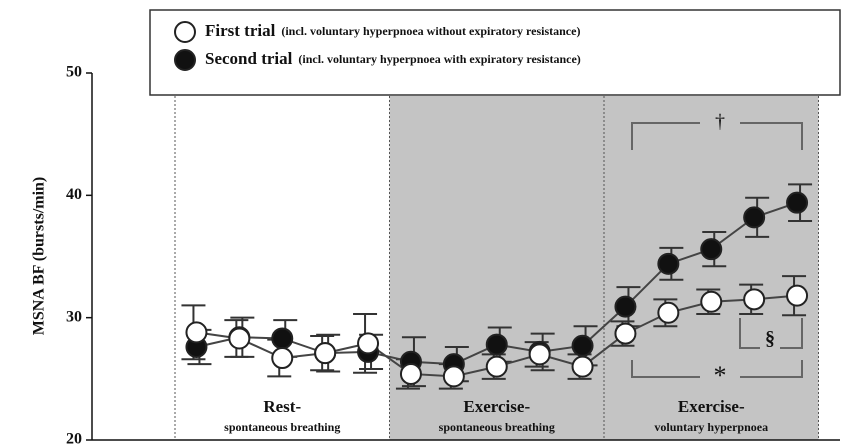 This screenshot has width=857, height=446. I want to click on legend-name: First trial, so click(240, 30).